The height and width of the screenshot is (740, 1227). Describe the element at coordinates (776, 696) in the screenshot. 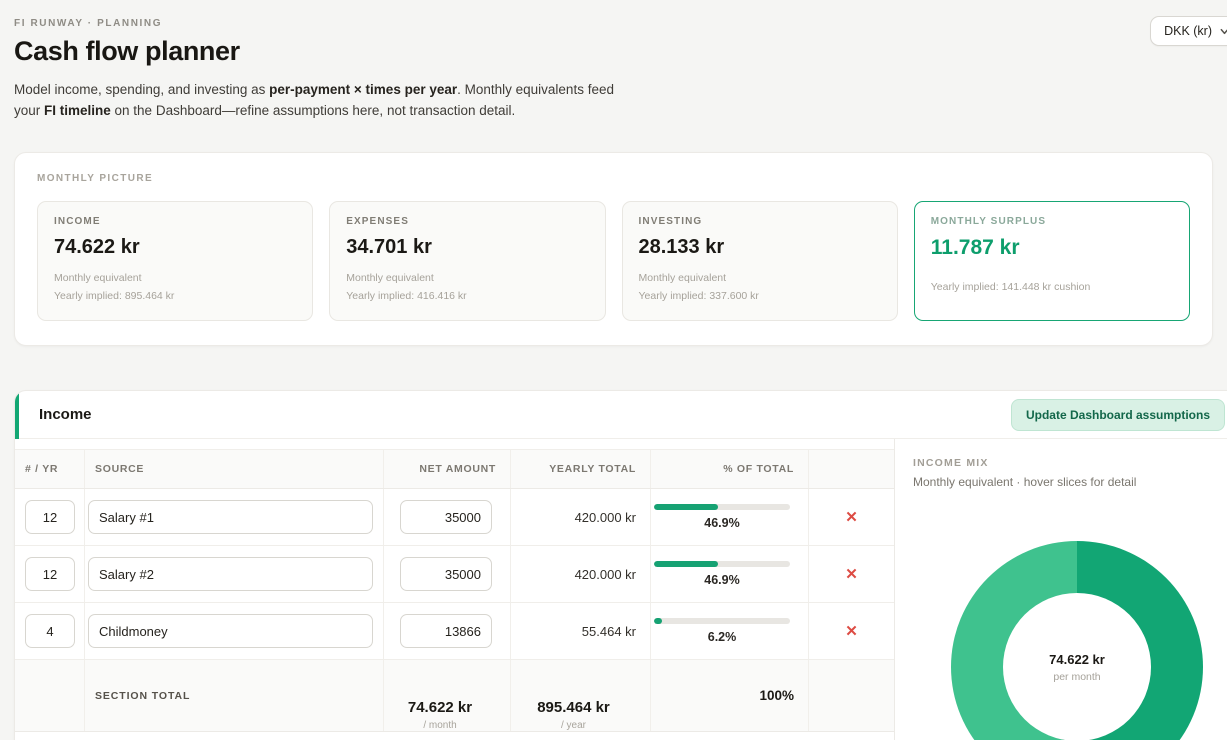

I see `total-pct: 100%` at that location.